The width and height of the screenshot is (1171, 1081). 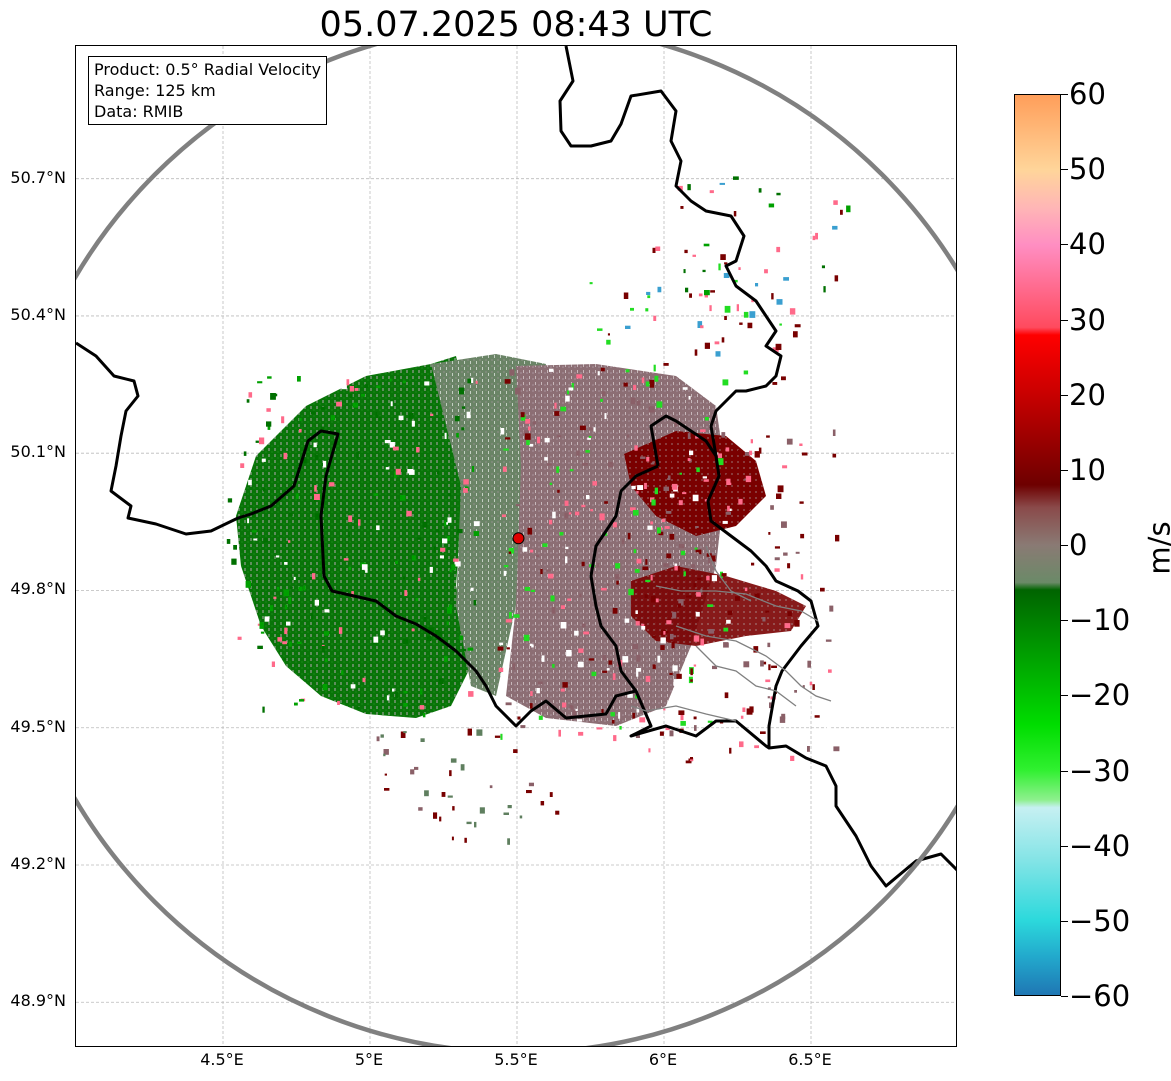 I want to click on radar-site-marker, so click(x=518, y=538).